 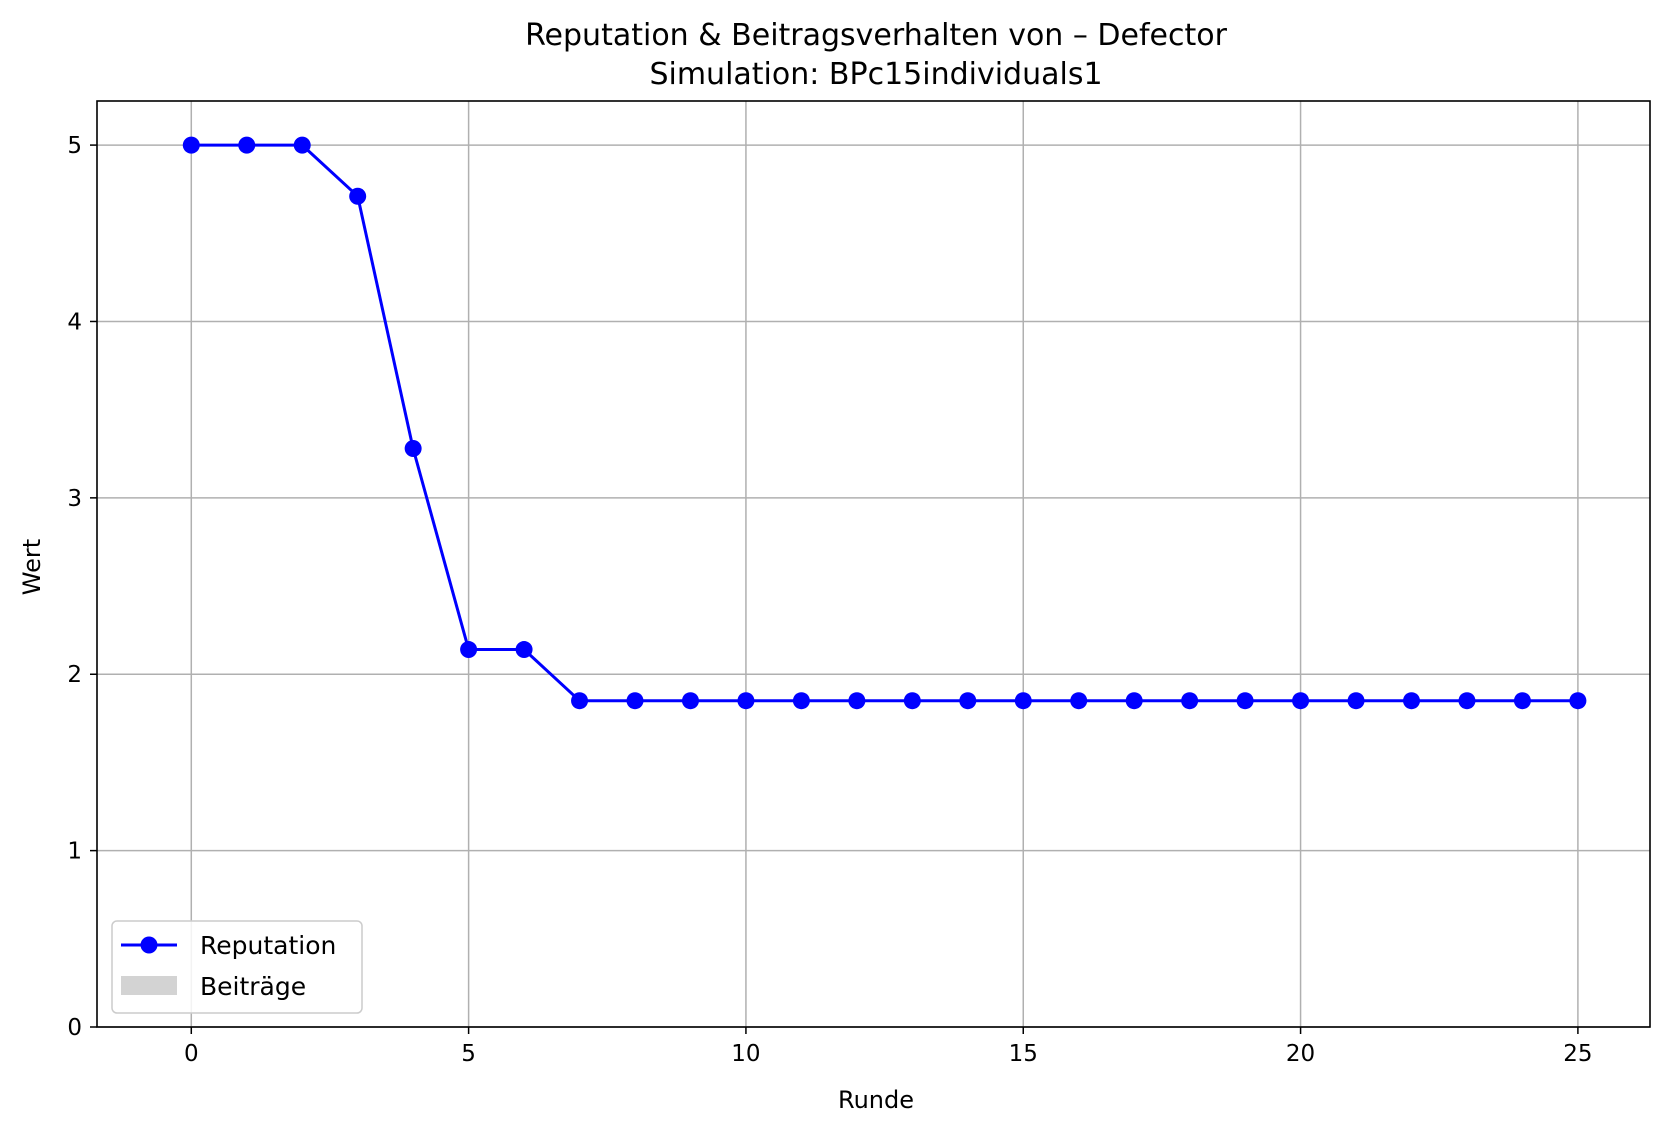 What do you see at coordinates (253, 986) in the screenshot?
I see `legend-beitraege-label: Beiträge` at bounding box center [253, 986].